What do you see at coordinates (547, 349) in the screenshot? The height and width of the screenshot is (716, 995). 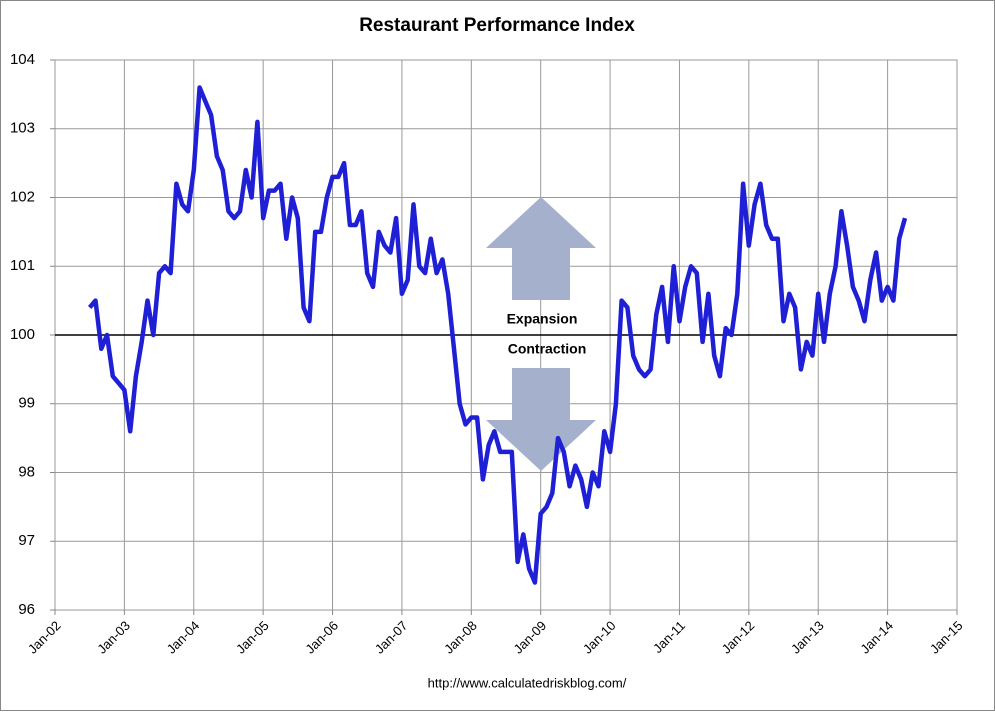 I see `annotation: Contraction` at bounding box center [547, 349].